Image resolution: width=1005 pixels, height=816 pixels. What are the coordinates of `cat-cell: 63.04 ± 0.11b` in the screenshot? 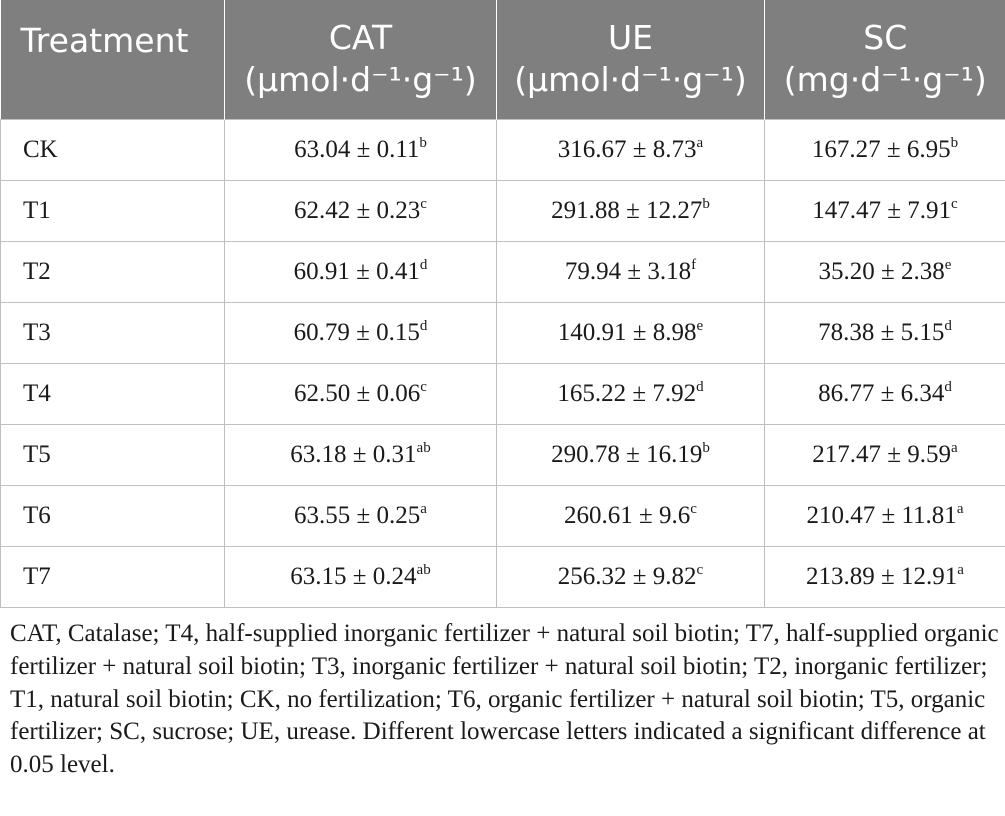 It's located at (360, 149).